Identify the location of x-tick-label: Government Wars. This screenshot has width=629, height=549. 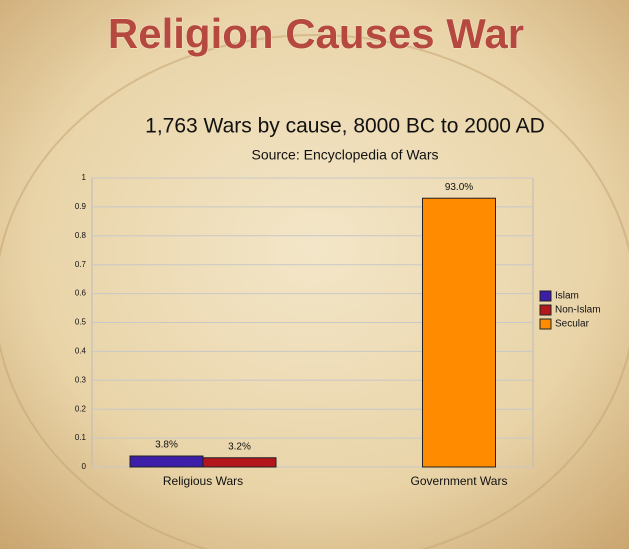
(459, 481).